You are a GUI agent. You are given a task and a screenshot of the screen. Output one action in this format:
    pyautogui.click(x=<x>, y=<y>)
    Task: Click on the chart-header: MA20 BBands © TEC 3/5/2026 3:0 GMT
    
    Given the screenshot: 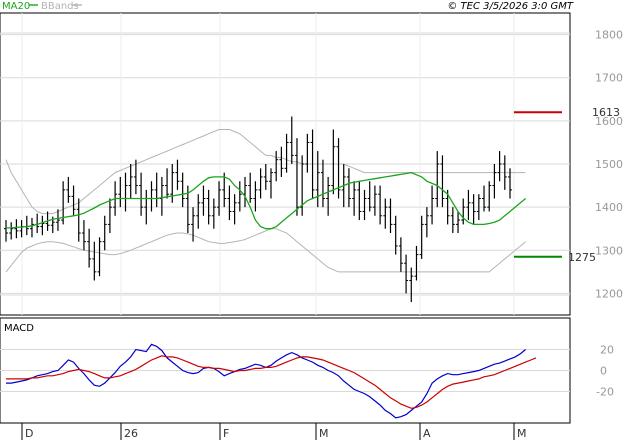 What is the action you would take?
    pyautogui.click(x=288, y=6)
    